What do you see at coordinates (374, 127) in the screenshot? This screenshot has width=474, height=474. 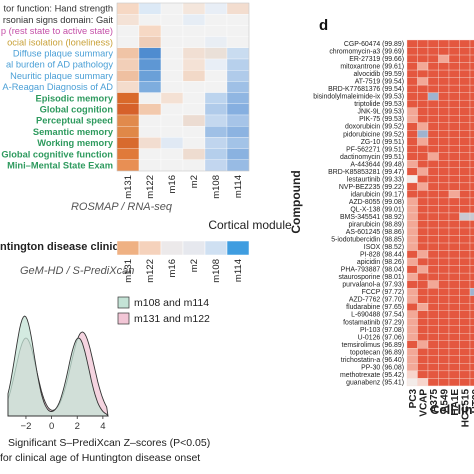 I see `compound-label: doxorubicin (99.52)` at bounding box center [374, 127].